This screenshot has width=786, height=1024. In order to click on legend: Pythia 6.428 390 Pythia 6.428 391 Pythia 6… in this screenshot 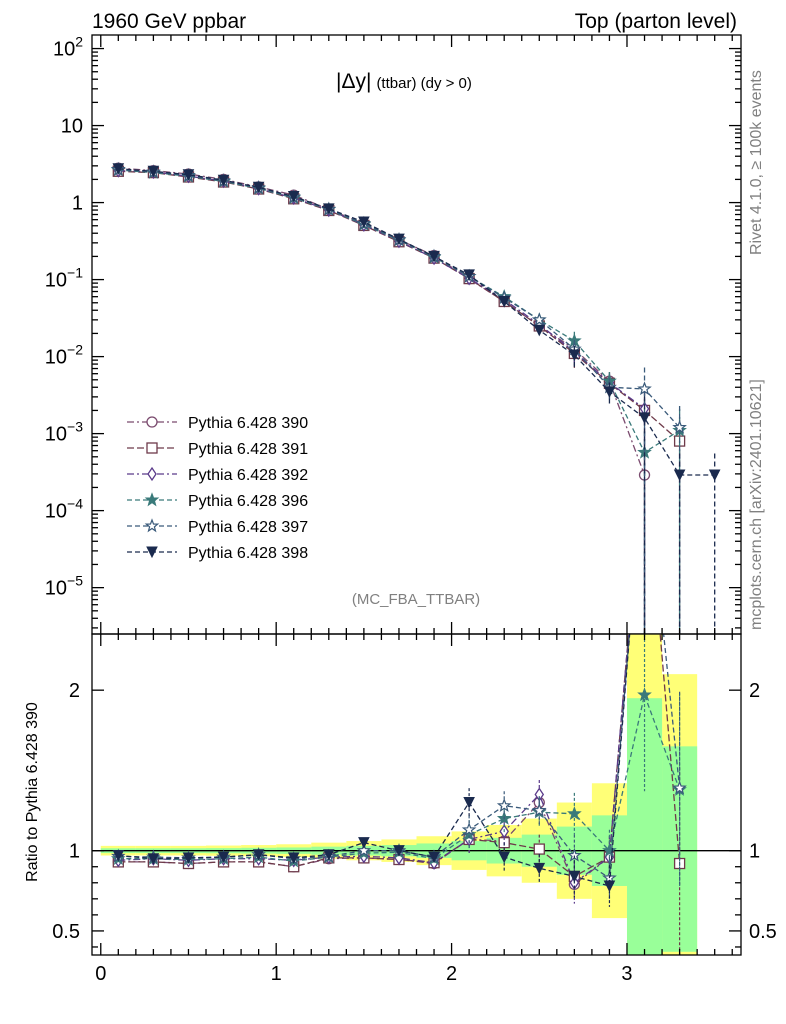, I will do `click(217, 488)`.